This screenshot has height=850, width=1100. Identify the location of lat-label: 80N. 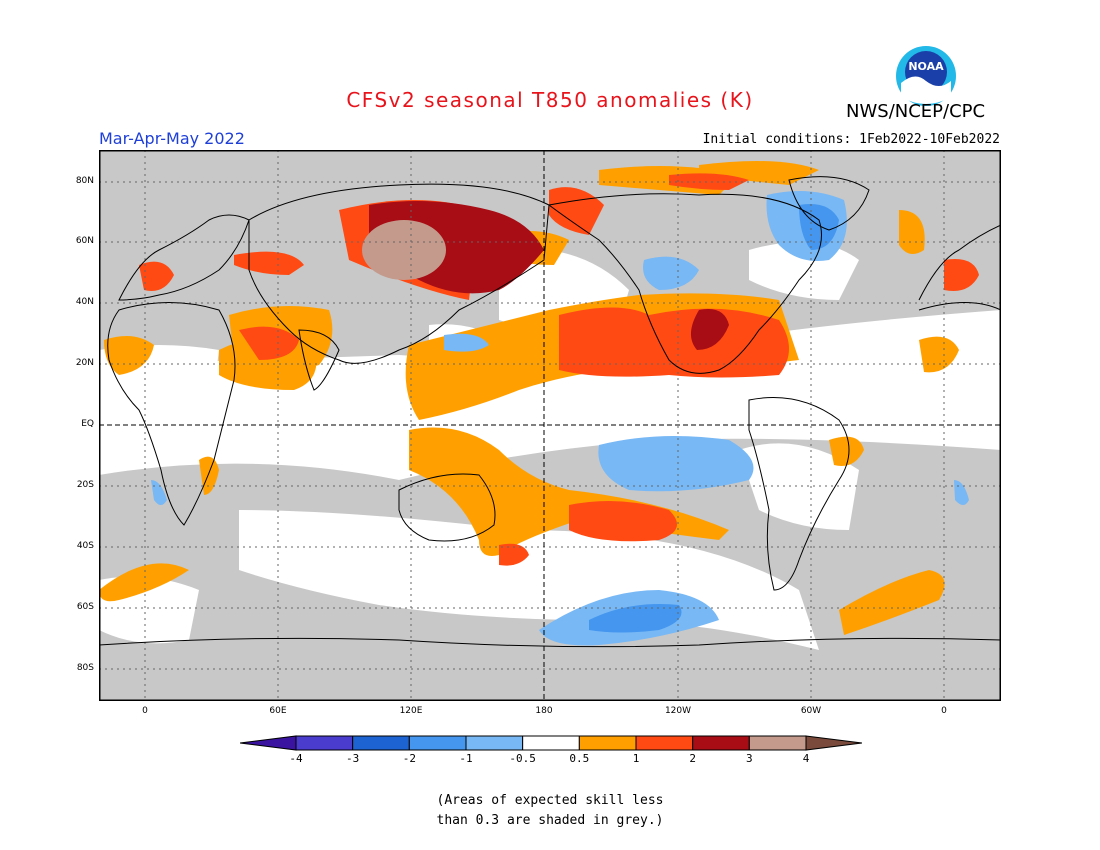
(84, 181).